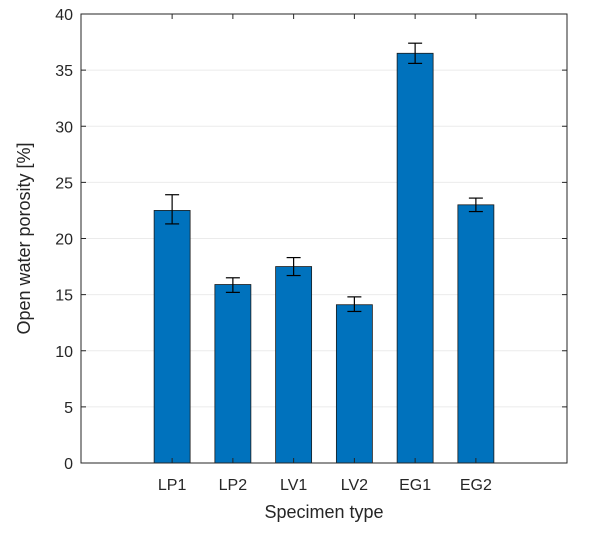  What do you see at coordinates (64, 71) in the screenshot?
I see `y-tick-label: 35` at bounding box center [64, 71].